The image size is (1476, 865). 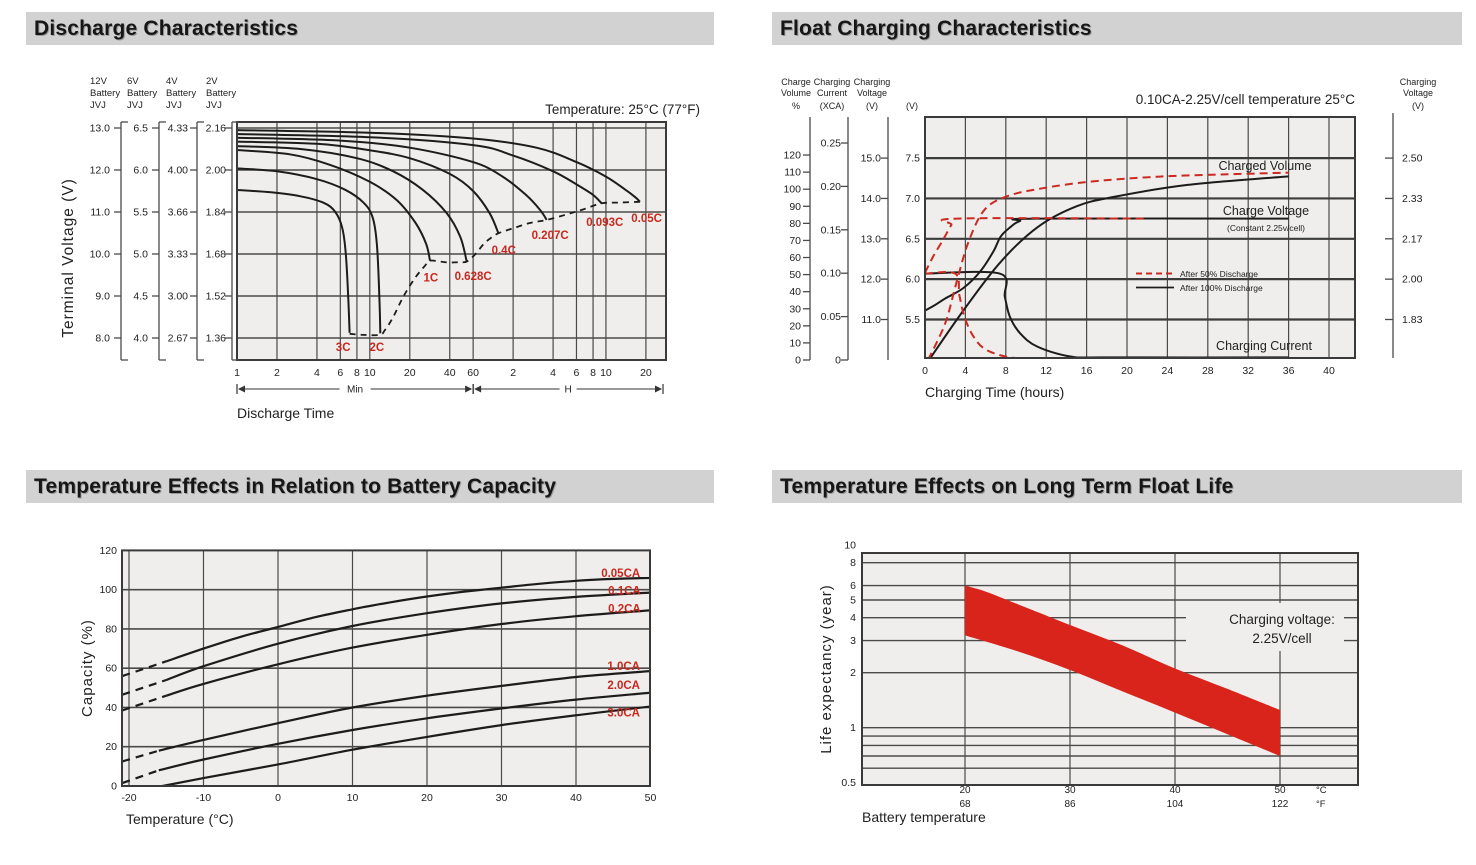 What do you see at coordinates (912, 199) in the screenshot?
I see `svg-text: 7.0` at bounding box center [912, 199].